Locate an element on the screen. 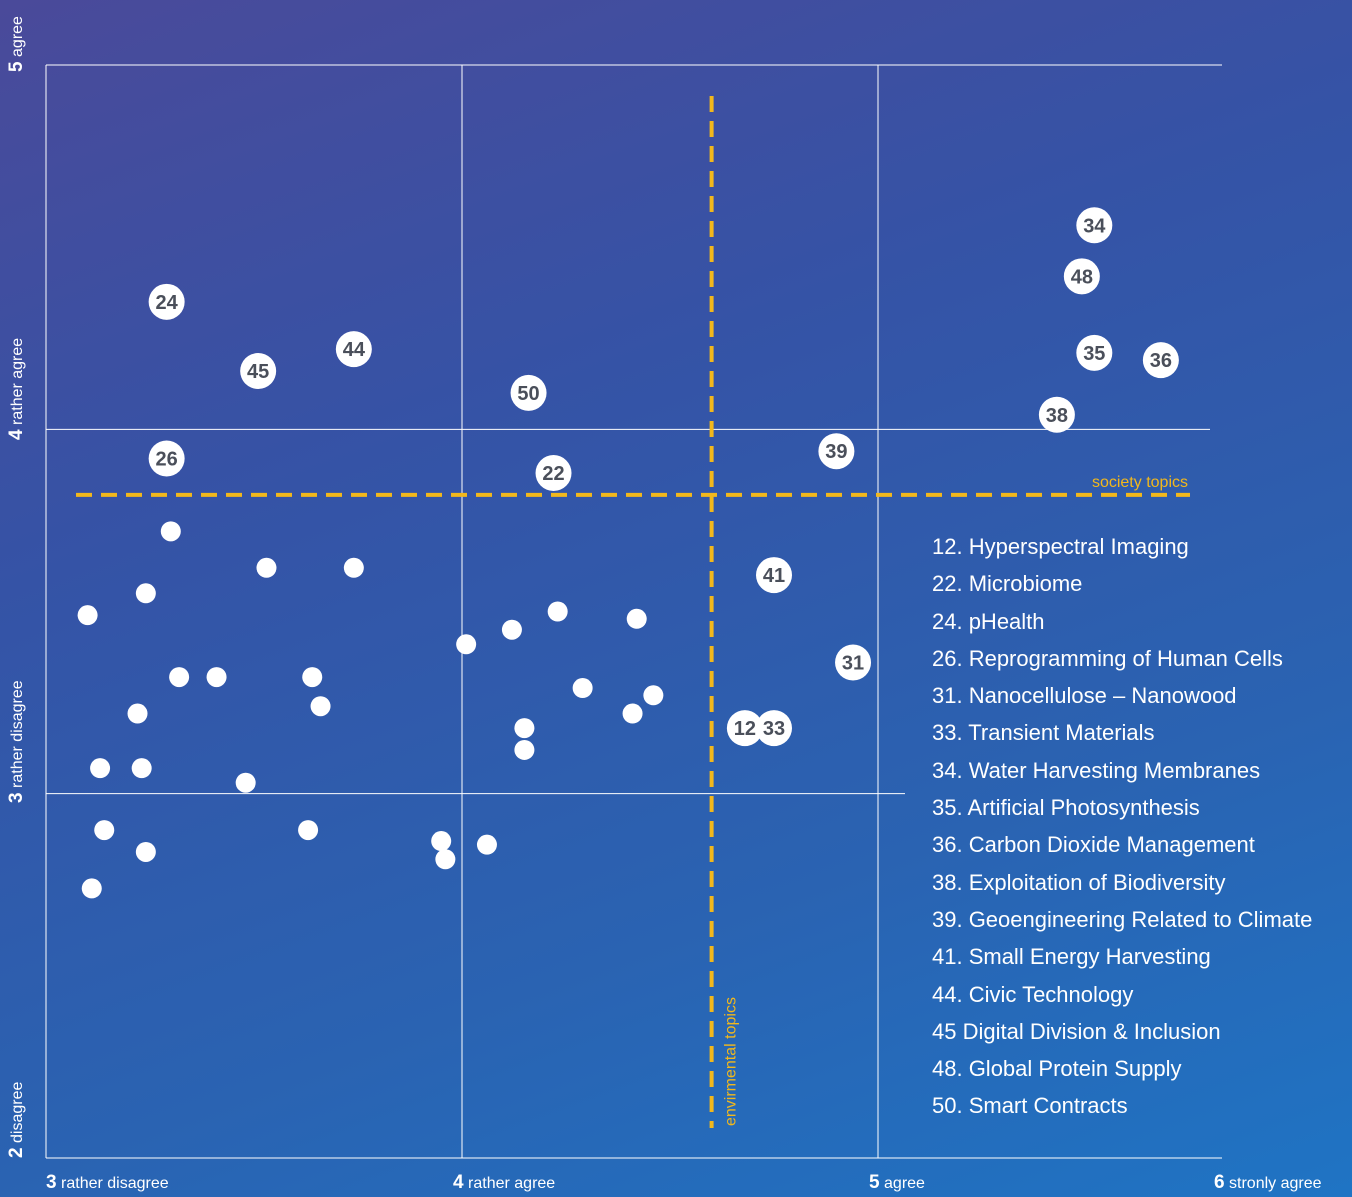 The height and width of the screenshot is (1197, 1352). point-label: 41 is located at coordinates (774, 576).